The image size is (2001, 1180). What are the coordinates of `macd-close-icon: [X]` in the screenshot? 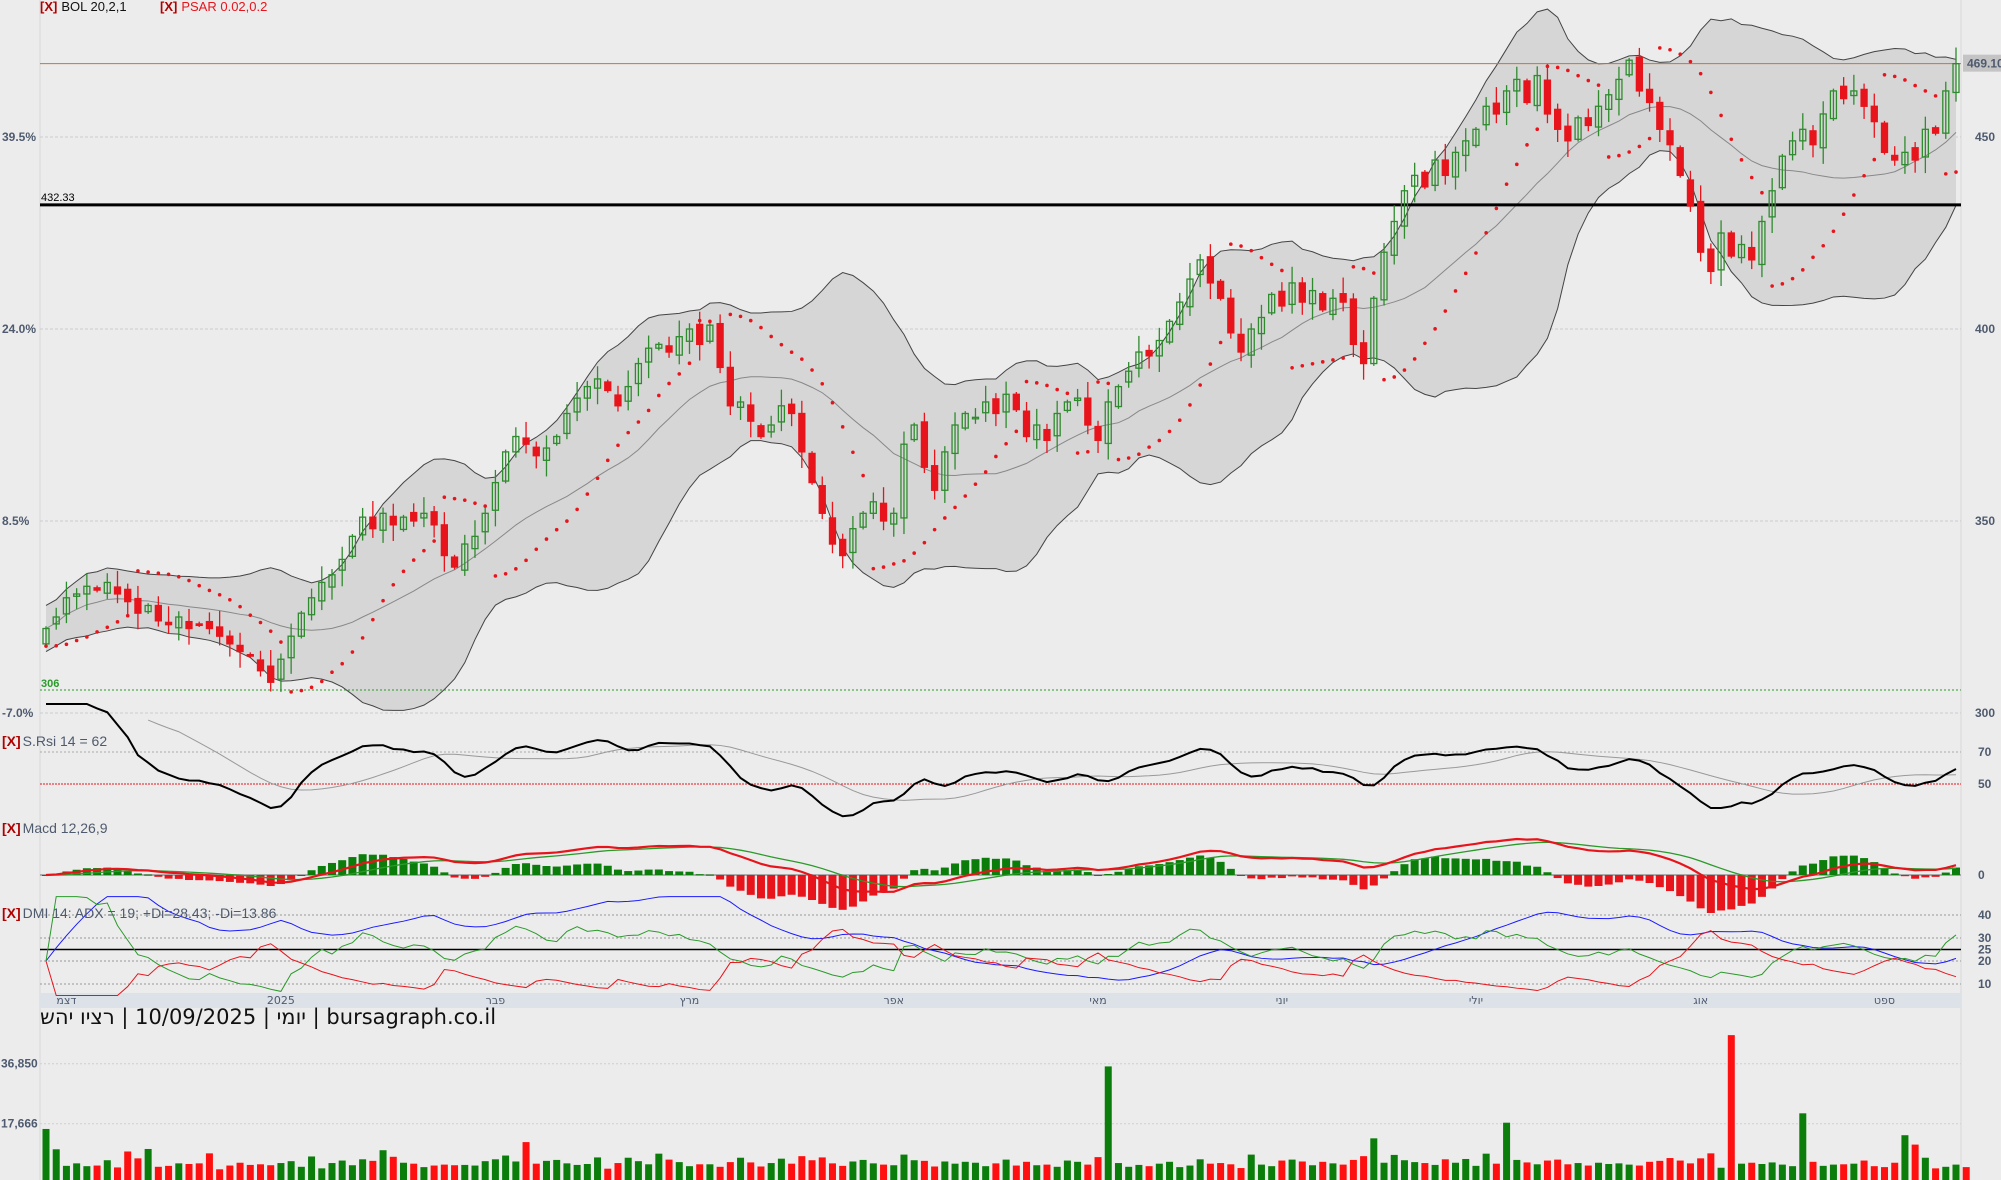 It's located at (11, 828).